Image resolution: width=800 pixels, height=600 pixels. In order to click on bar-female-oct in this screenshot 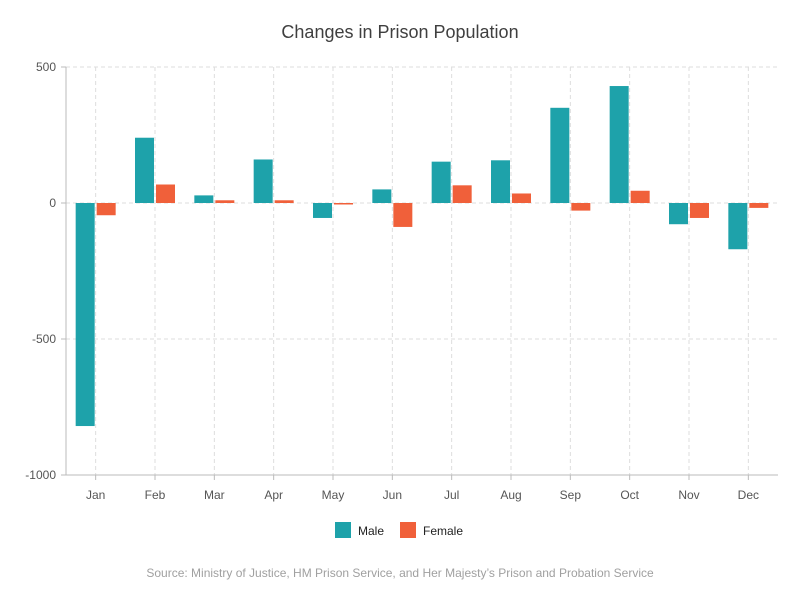, I will do `click(640, 196)`.